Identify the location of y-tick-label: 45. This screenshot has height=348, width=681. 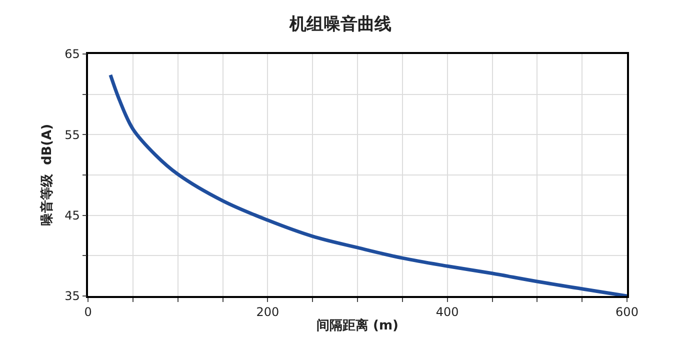
(72, 215).